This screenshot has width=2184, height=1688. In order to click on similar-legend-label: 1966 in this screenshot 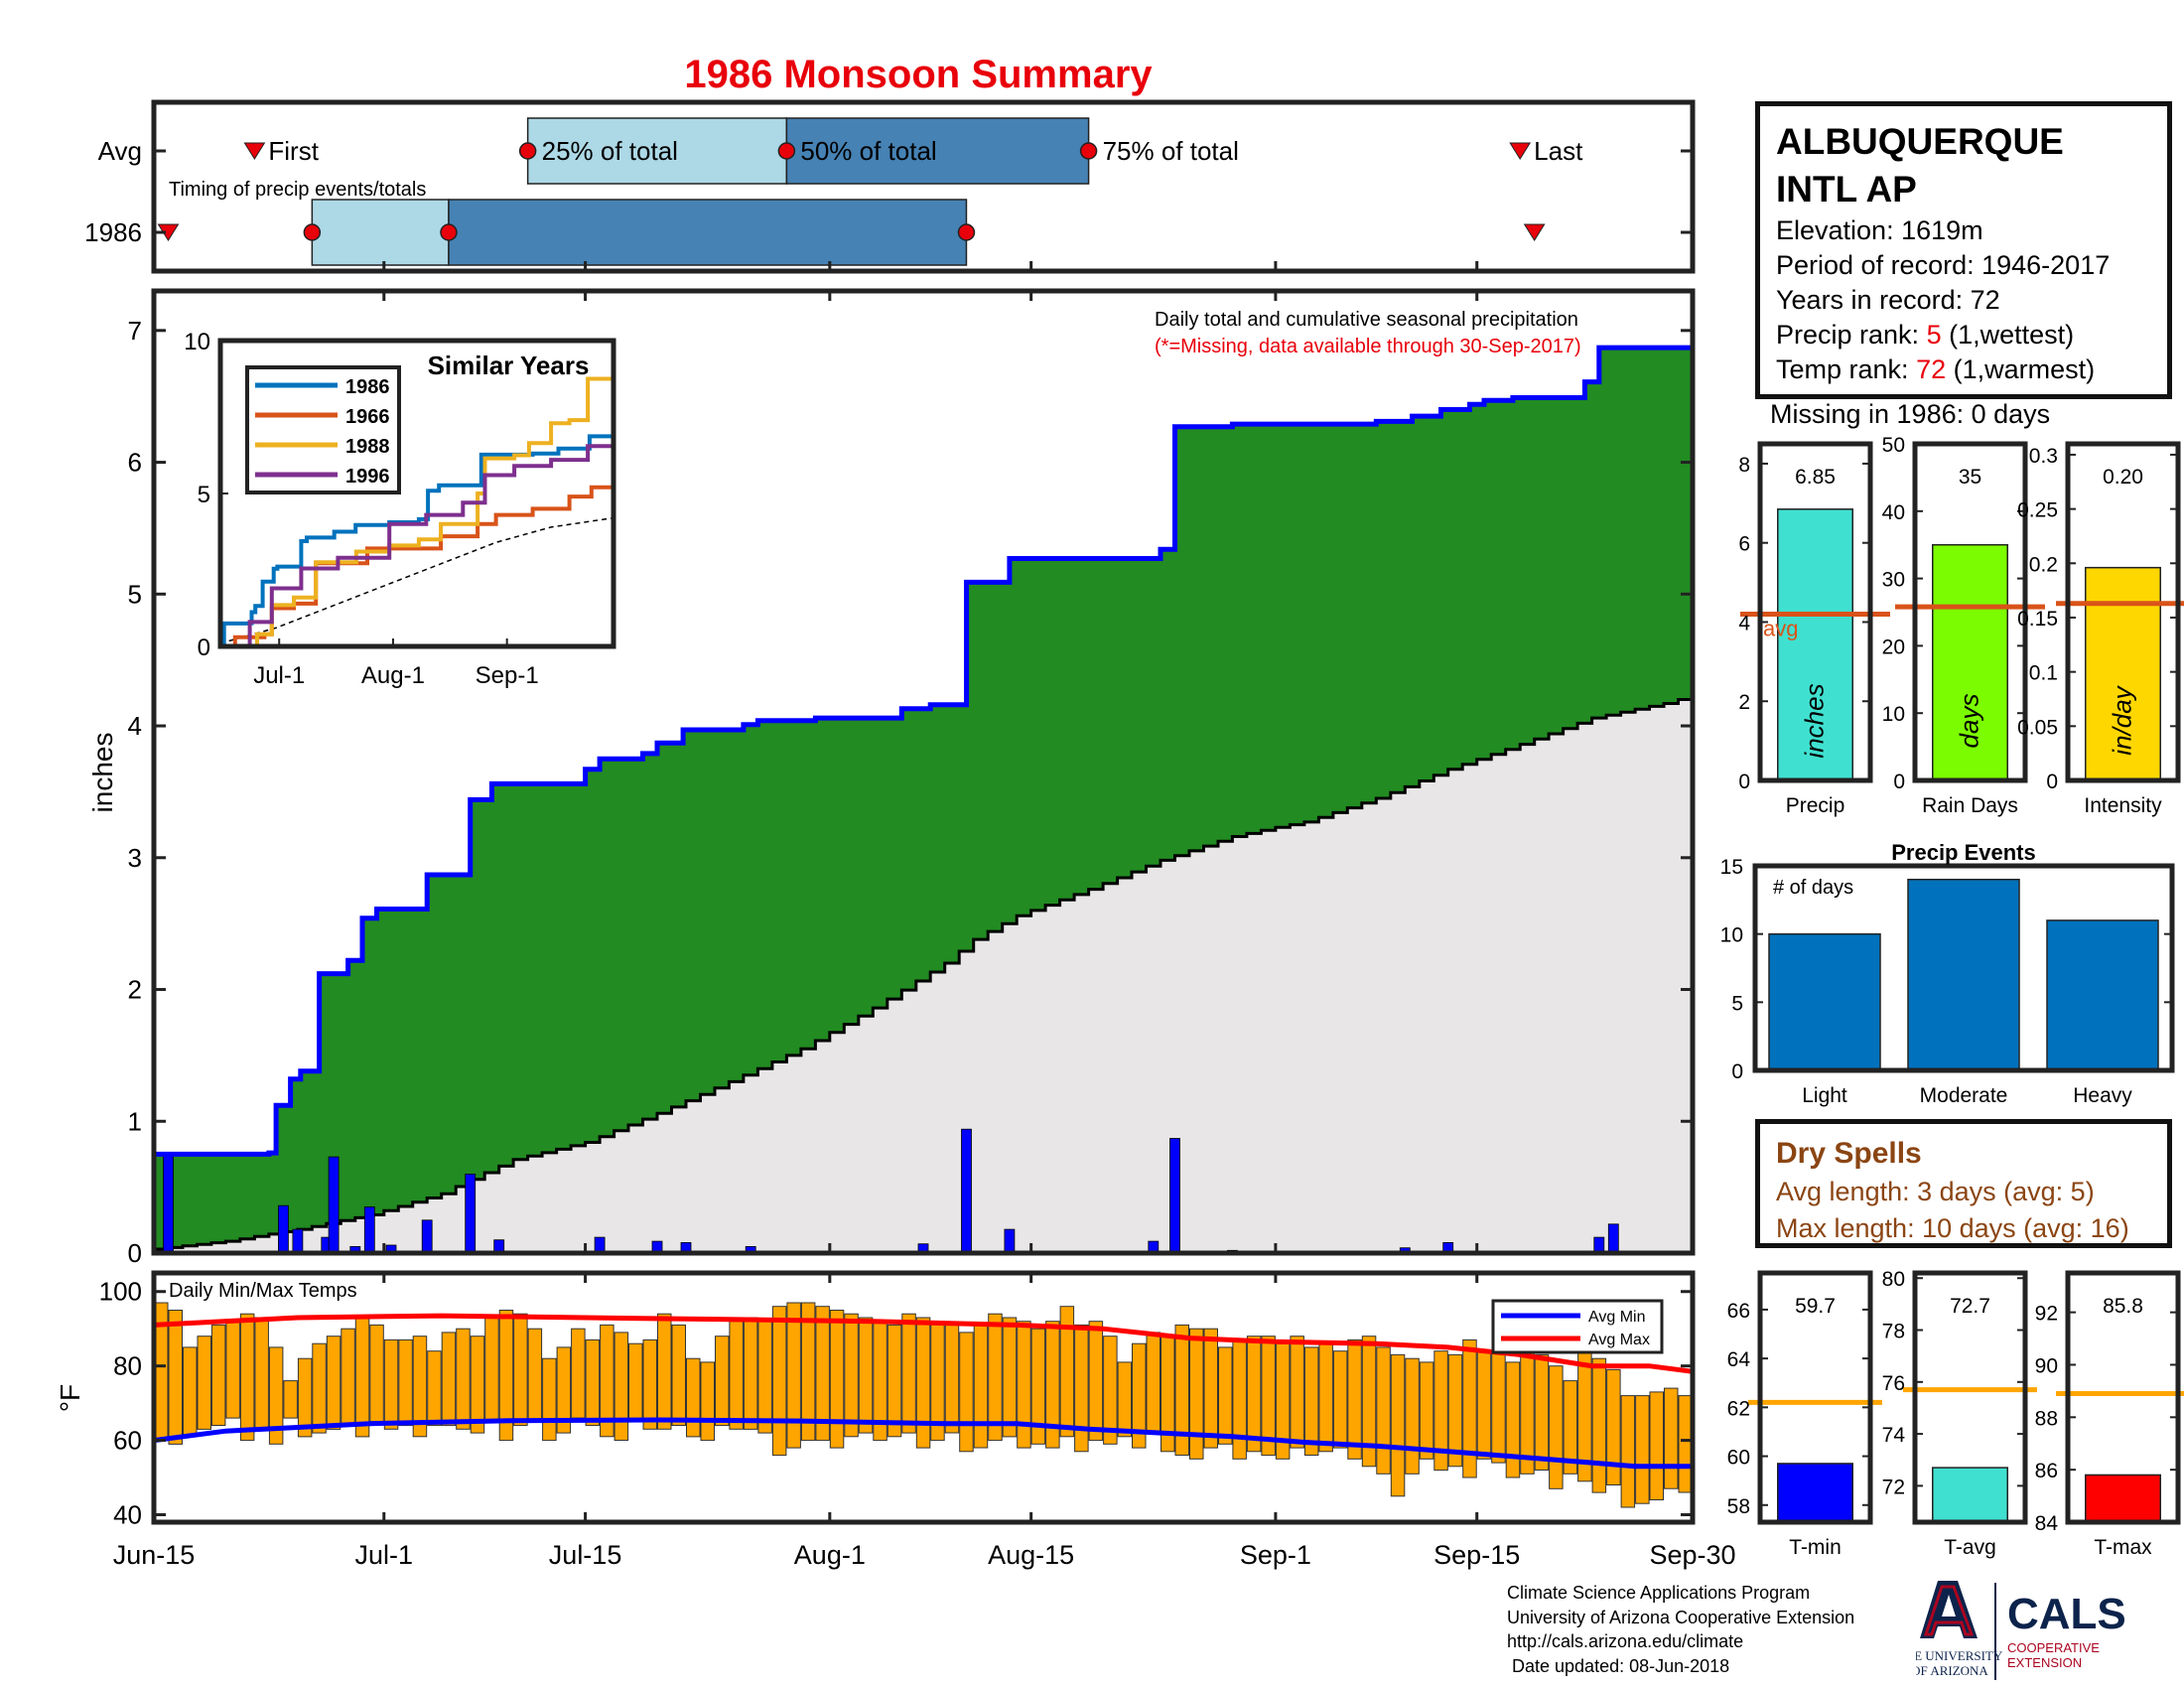, I will do `click(367, 417)`.